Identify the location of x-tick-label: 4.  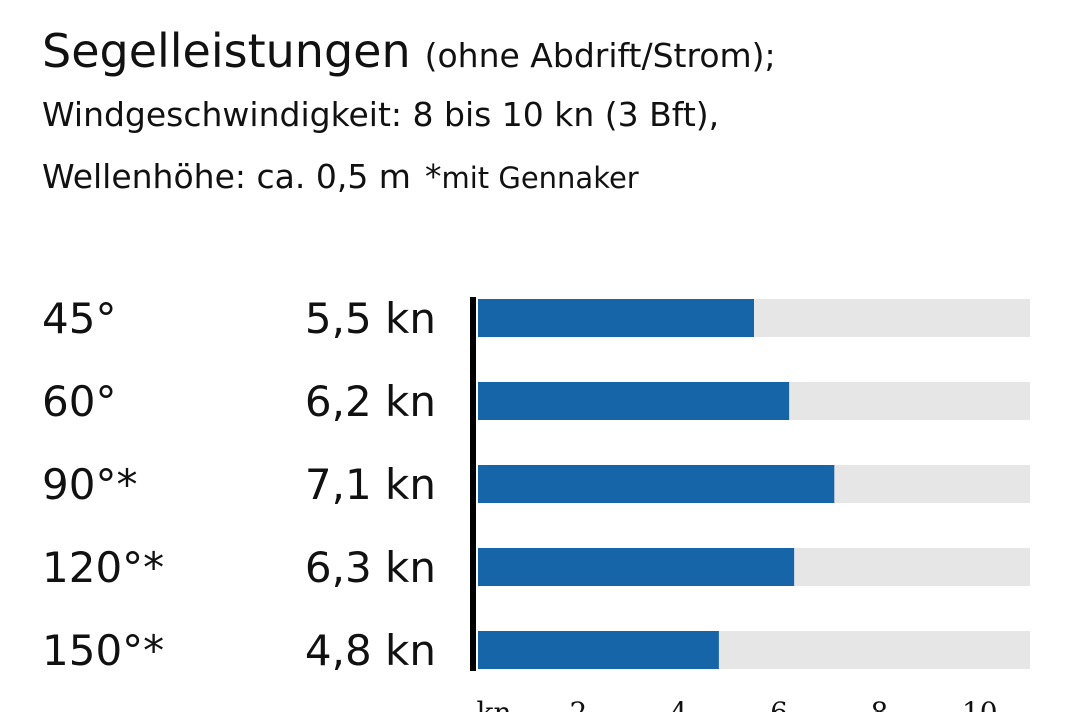
(679, 704).